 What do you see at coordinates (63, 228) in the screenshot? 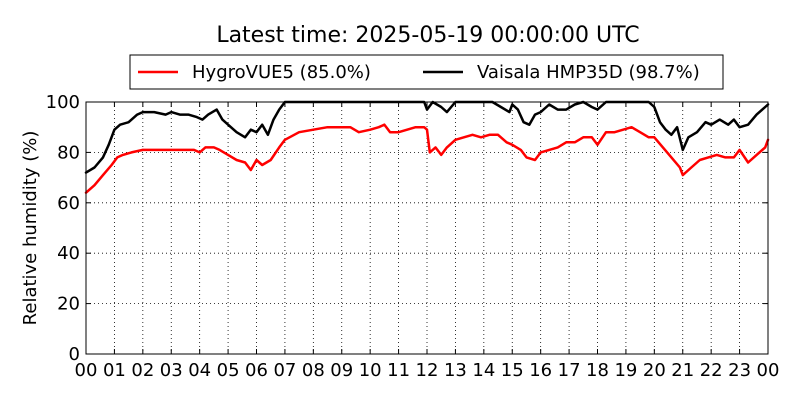
I see `y-tick-labels: 0 20 40 60 80 100` at bounding box center [63, 228].